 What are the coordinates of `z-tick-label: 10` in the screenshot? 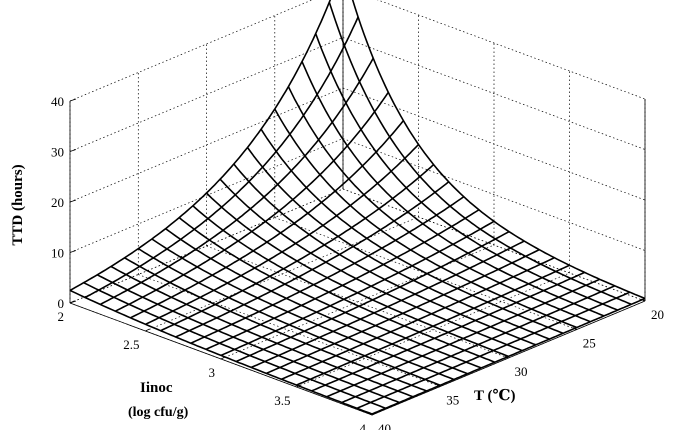 It's located at (57, 253).